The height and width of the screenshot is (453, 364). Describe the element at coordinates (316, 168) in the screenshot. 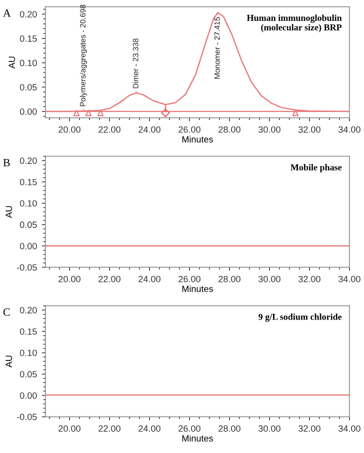

I see `annotation: Mobile phase` at that location.